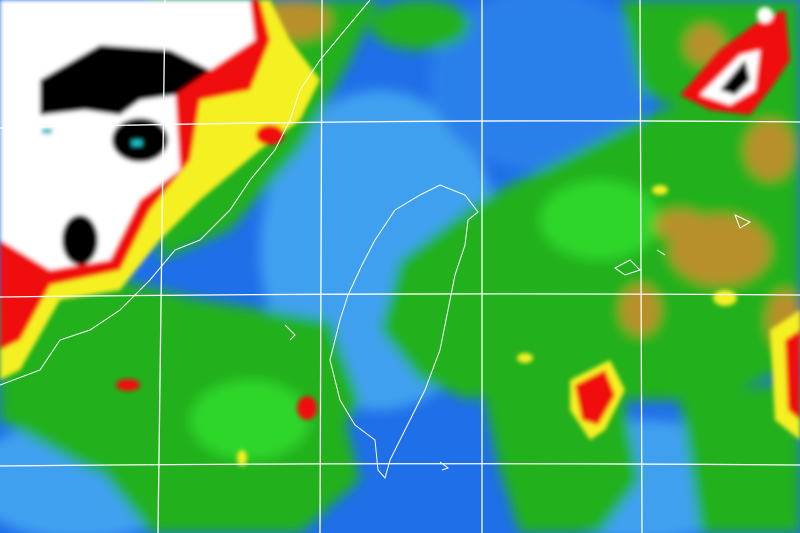  What do you see at coordinates (404, 332) in the screenshot?
I see `taiwan-coastline` at bounding box center [404, 332].